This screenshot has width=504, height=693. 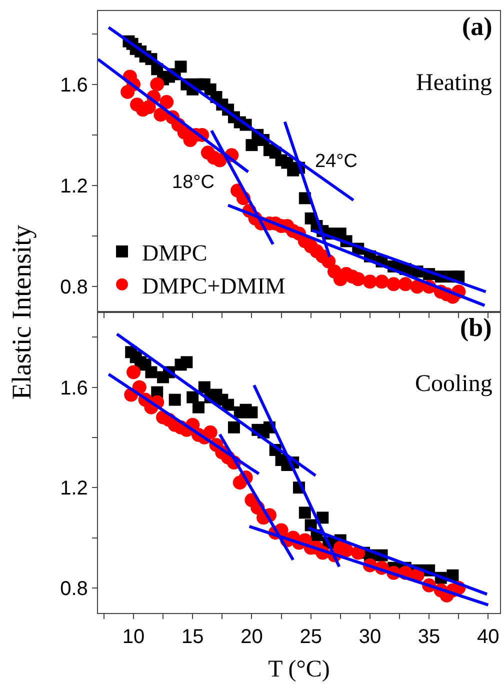 What do you see at coordinates (454, 83) in the screenshot?
I see `annotation: Heating` at bounding box center [454, 83].